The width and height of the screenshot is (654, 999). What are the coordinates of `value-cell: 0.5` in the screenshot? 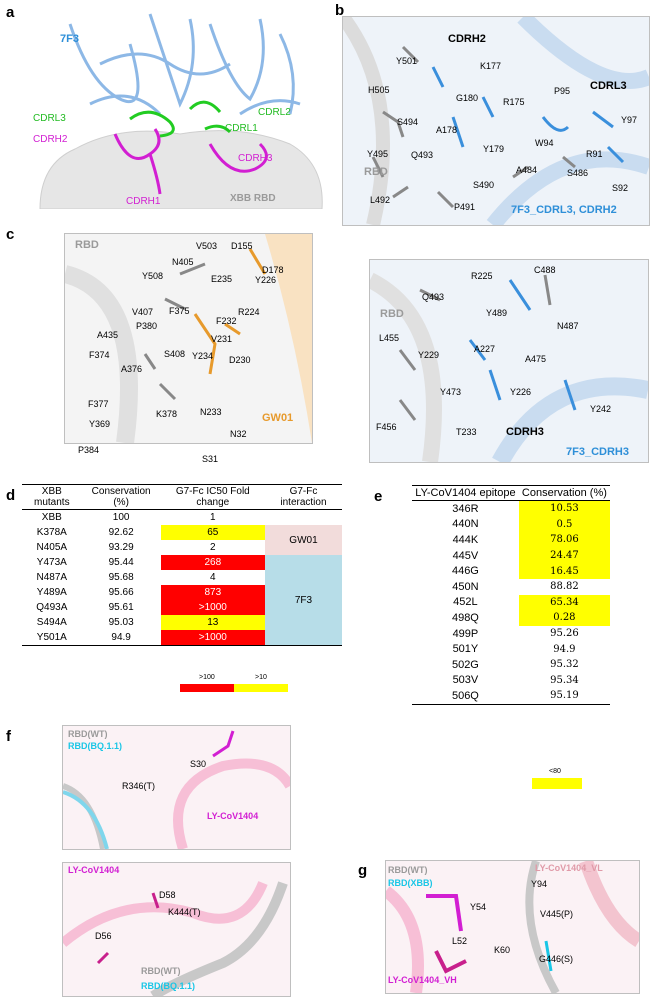 It's located at (564, 524).